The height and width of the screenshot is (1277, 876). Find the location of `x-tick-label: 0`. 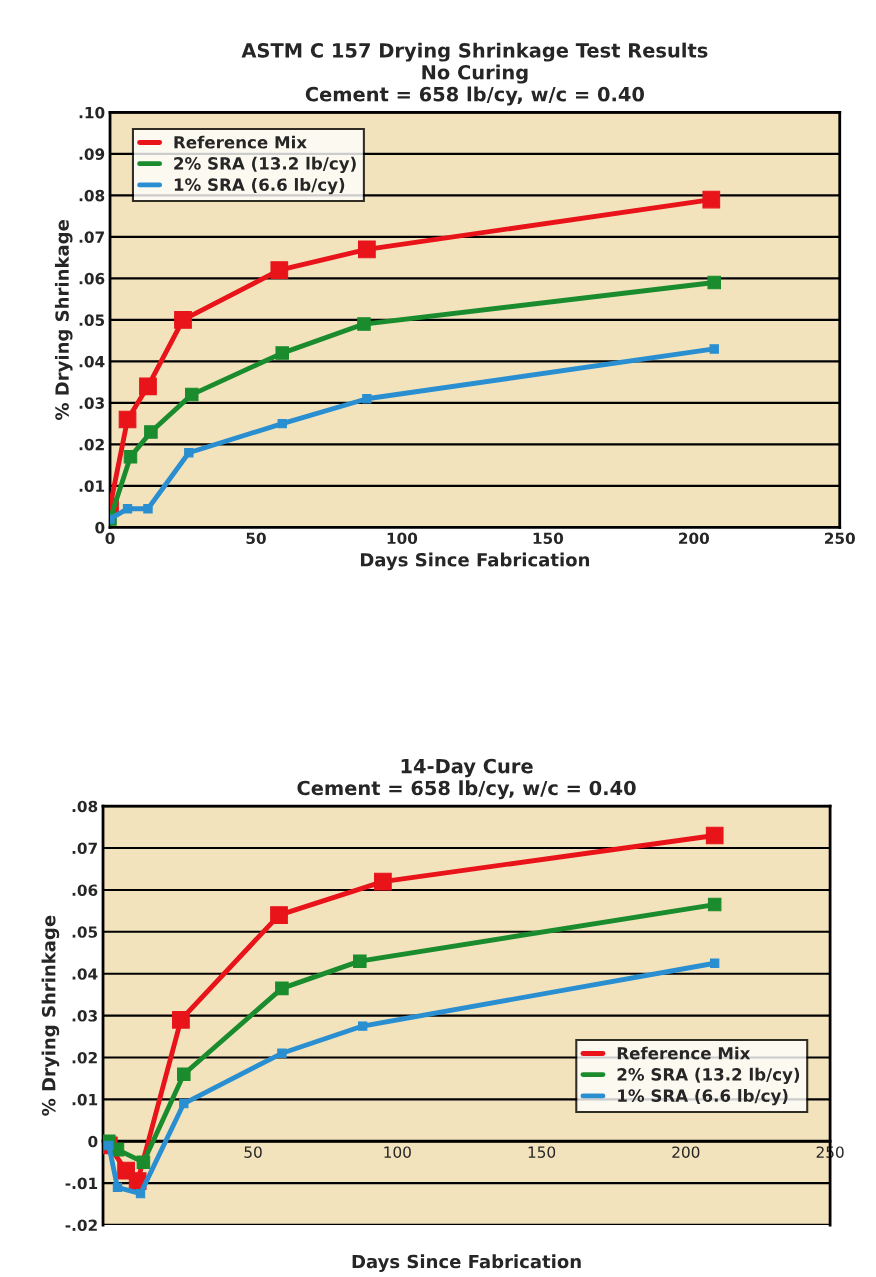

x-tick-label: 0 is located at coordinates (110, 538).